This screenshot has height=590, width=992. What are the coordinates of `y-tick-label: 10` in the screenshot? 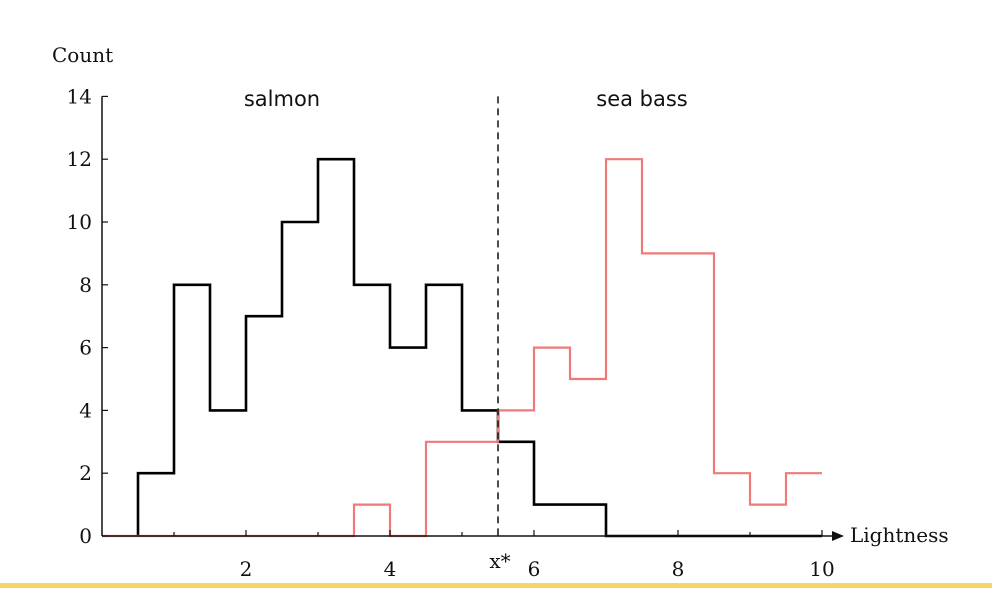 It's located at (79, 222).